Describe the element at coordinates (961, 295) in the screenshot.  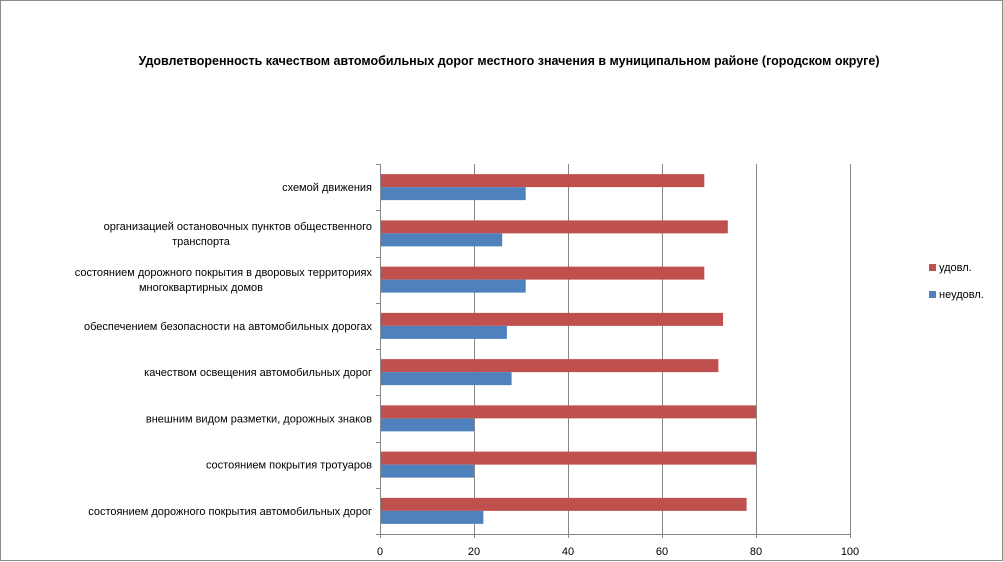
I see `legend-label: неудовл.` at that location.